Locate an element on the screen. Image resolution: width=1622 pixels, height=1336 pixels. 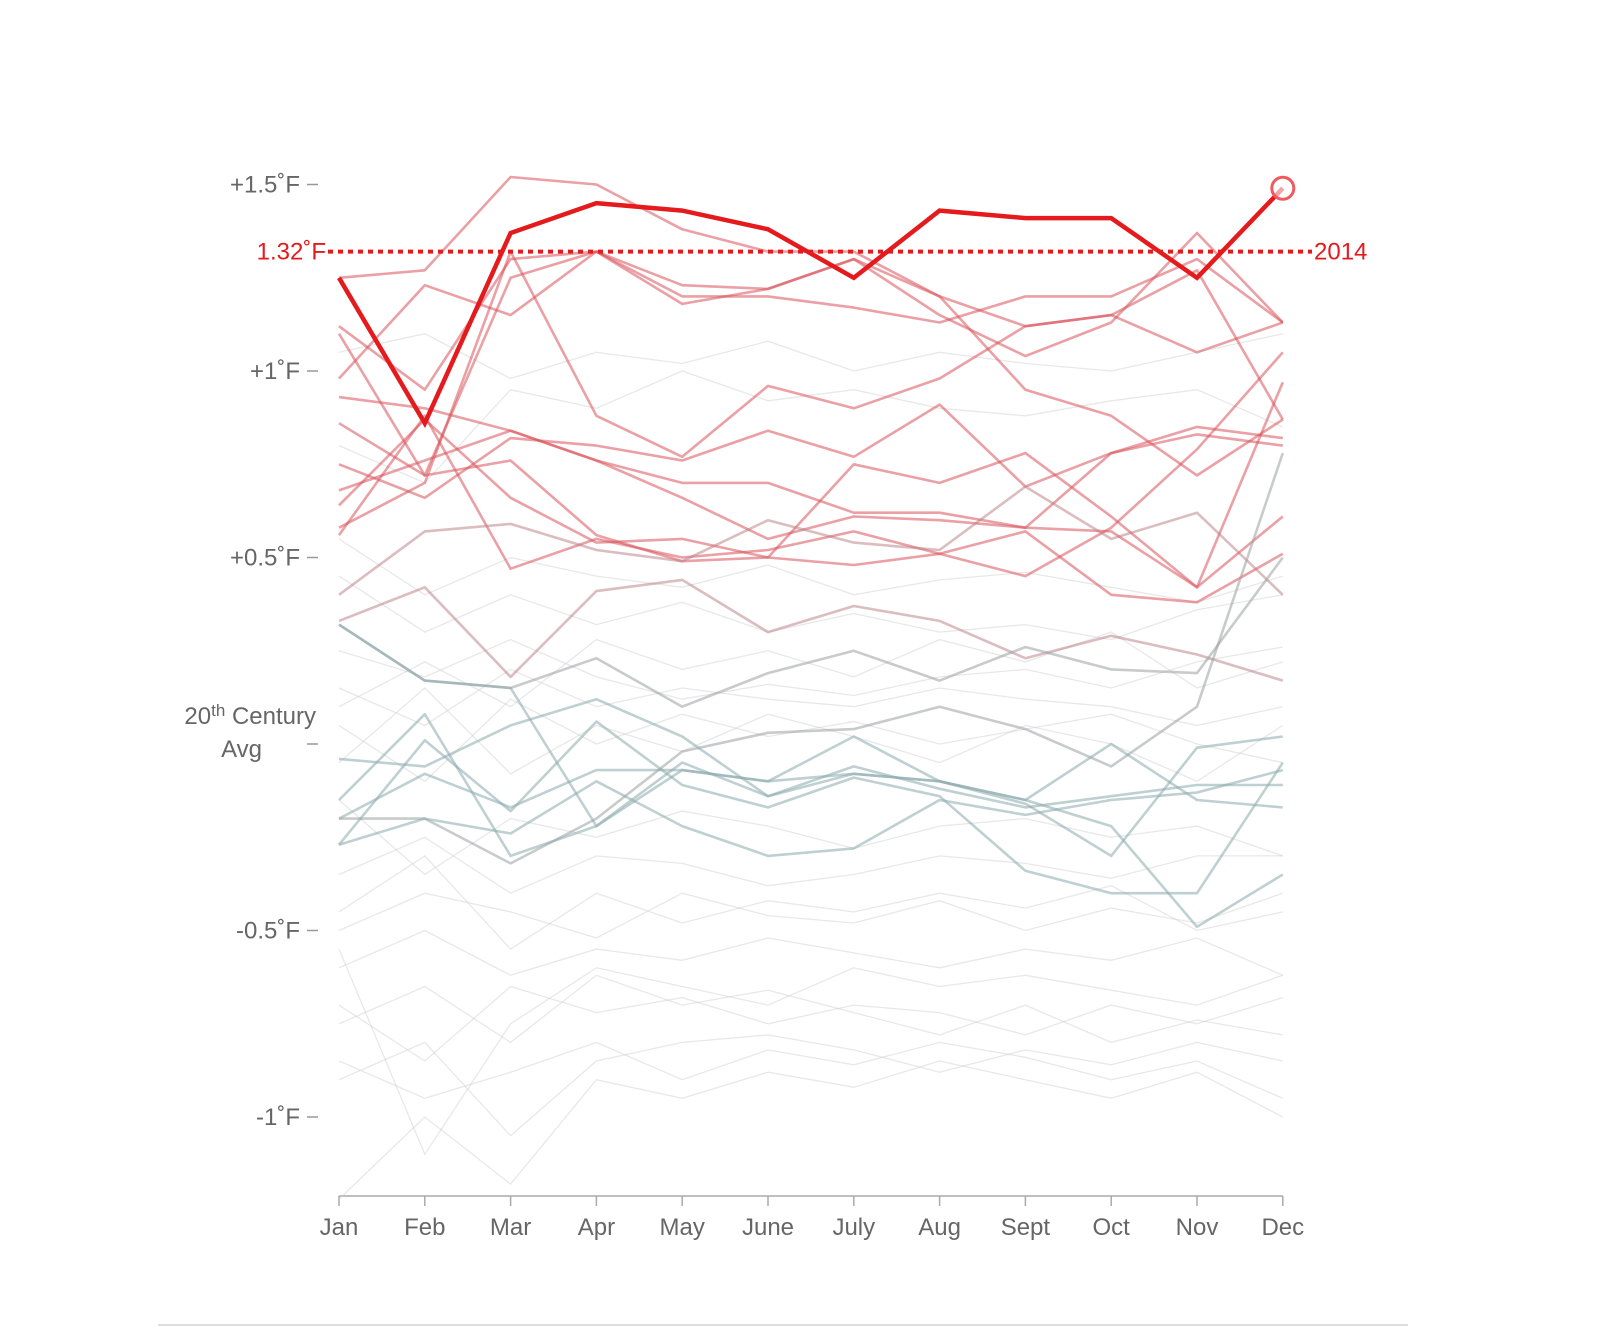
highlight-year-line is located at coordinates (820, 302).